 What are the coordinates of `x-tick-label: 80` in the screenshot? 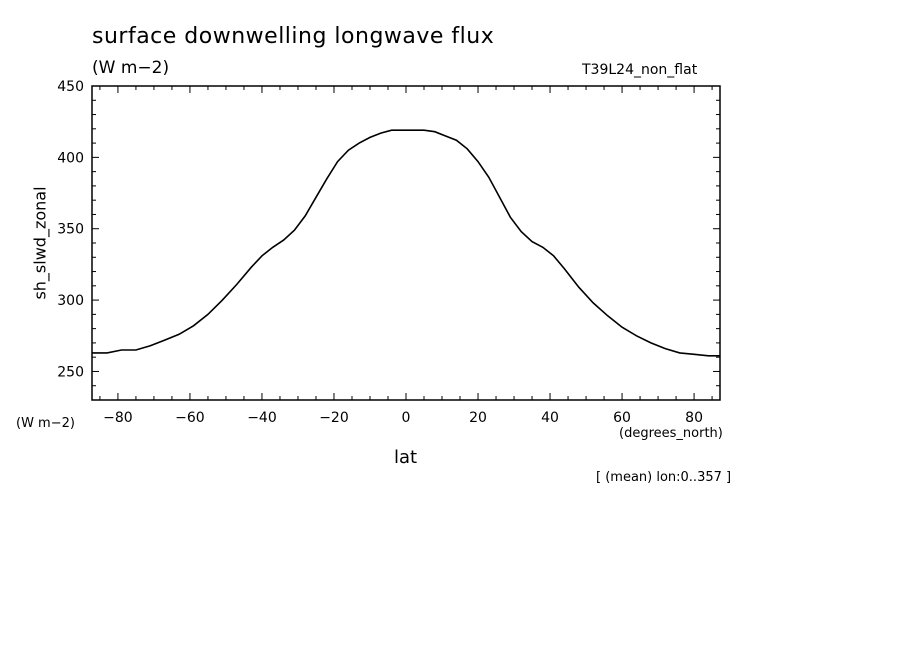 It's located at (694, 418).